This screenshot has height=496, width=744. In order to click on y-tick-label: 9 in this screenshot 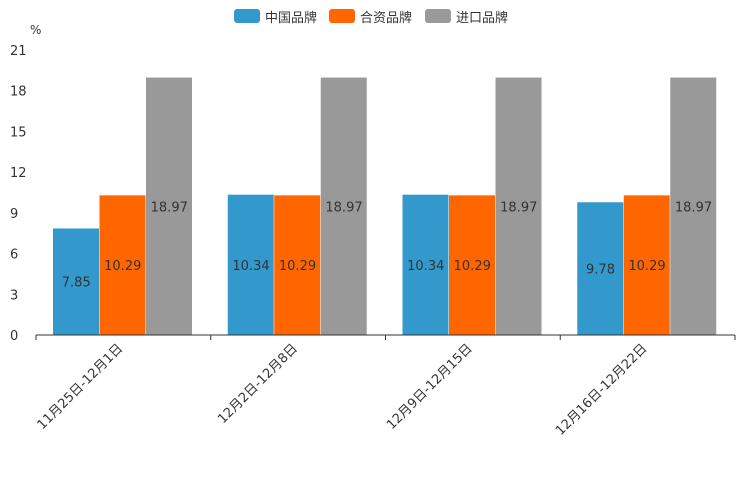, I will do `click(14, 214)`.